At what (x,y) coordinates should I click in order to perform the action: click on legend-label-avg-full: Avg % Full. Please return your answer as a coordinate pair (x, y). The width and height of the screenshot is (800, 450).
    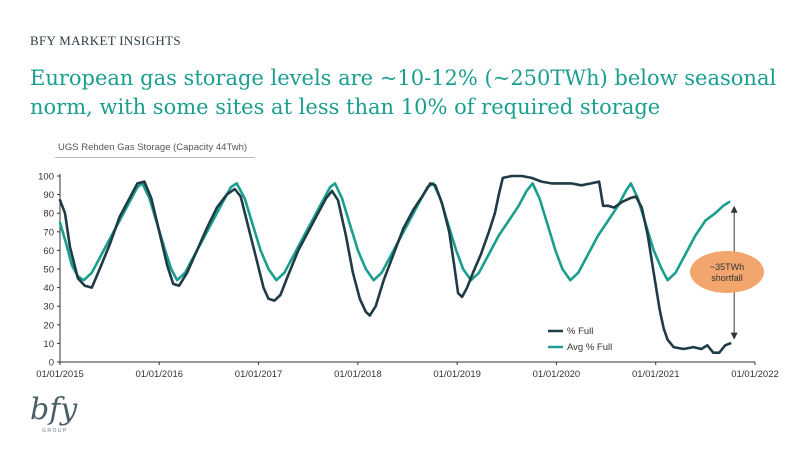
    Looking at the image, I should click on (589, 347).